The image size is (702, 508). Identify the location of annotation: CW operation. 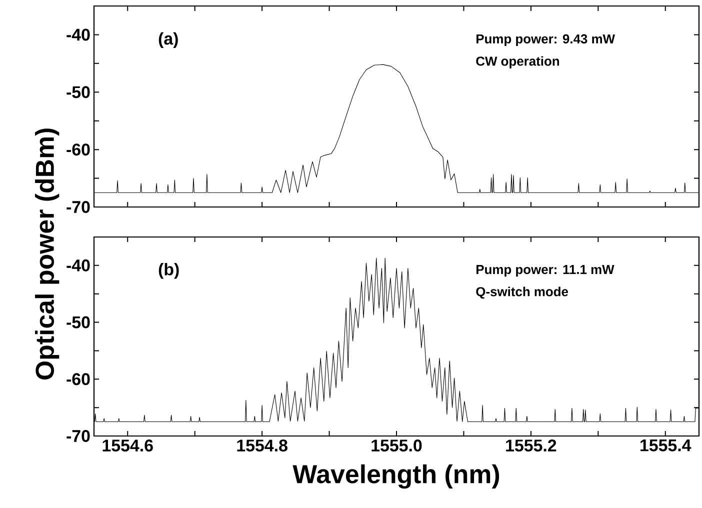
(518, 62).